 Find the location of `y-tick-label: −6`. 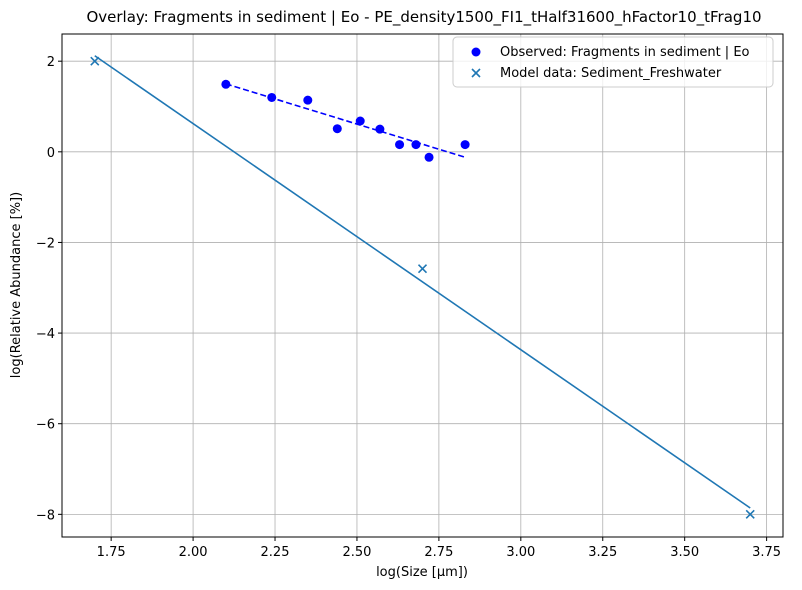

y-tick-label: −6 is located at coordinates (45, 425).